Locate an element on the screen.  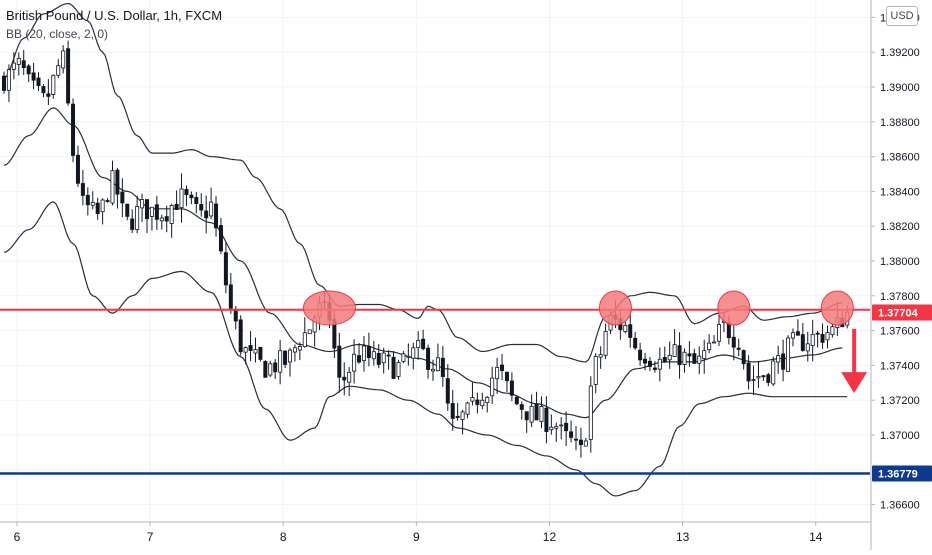
price-tick-label: 1.38600 is located at coordinates (900, 158).